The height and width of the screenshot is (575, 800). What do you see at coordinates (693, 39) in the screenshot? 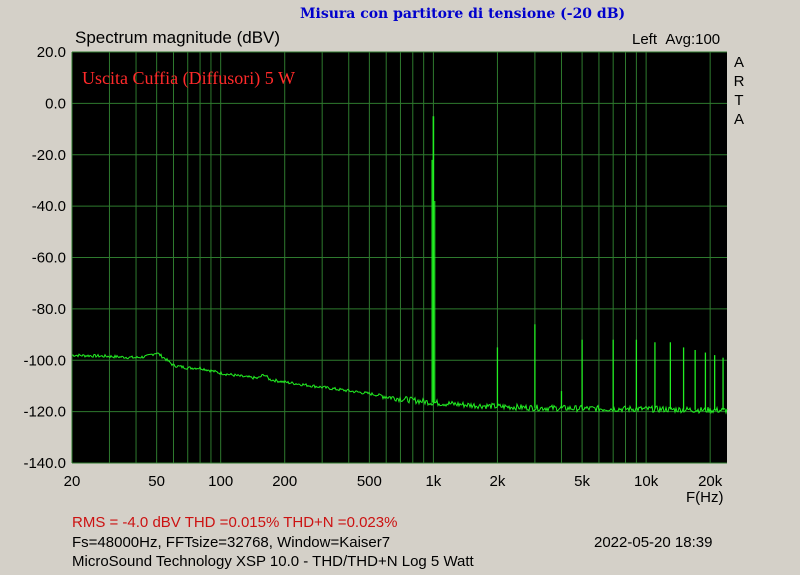
I see `averaging-label: Avg:100` at bounding box center [693, 39].